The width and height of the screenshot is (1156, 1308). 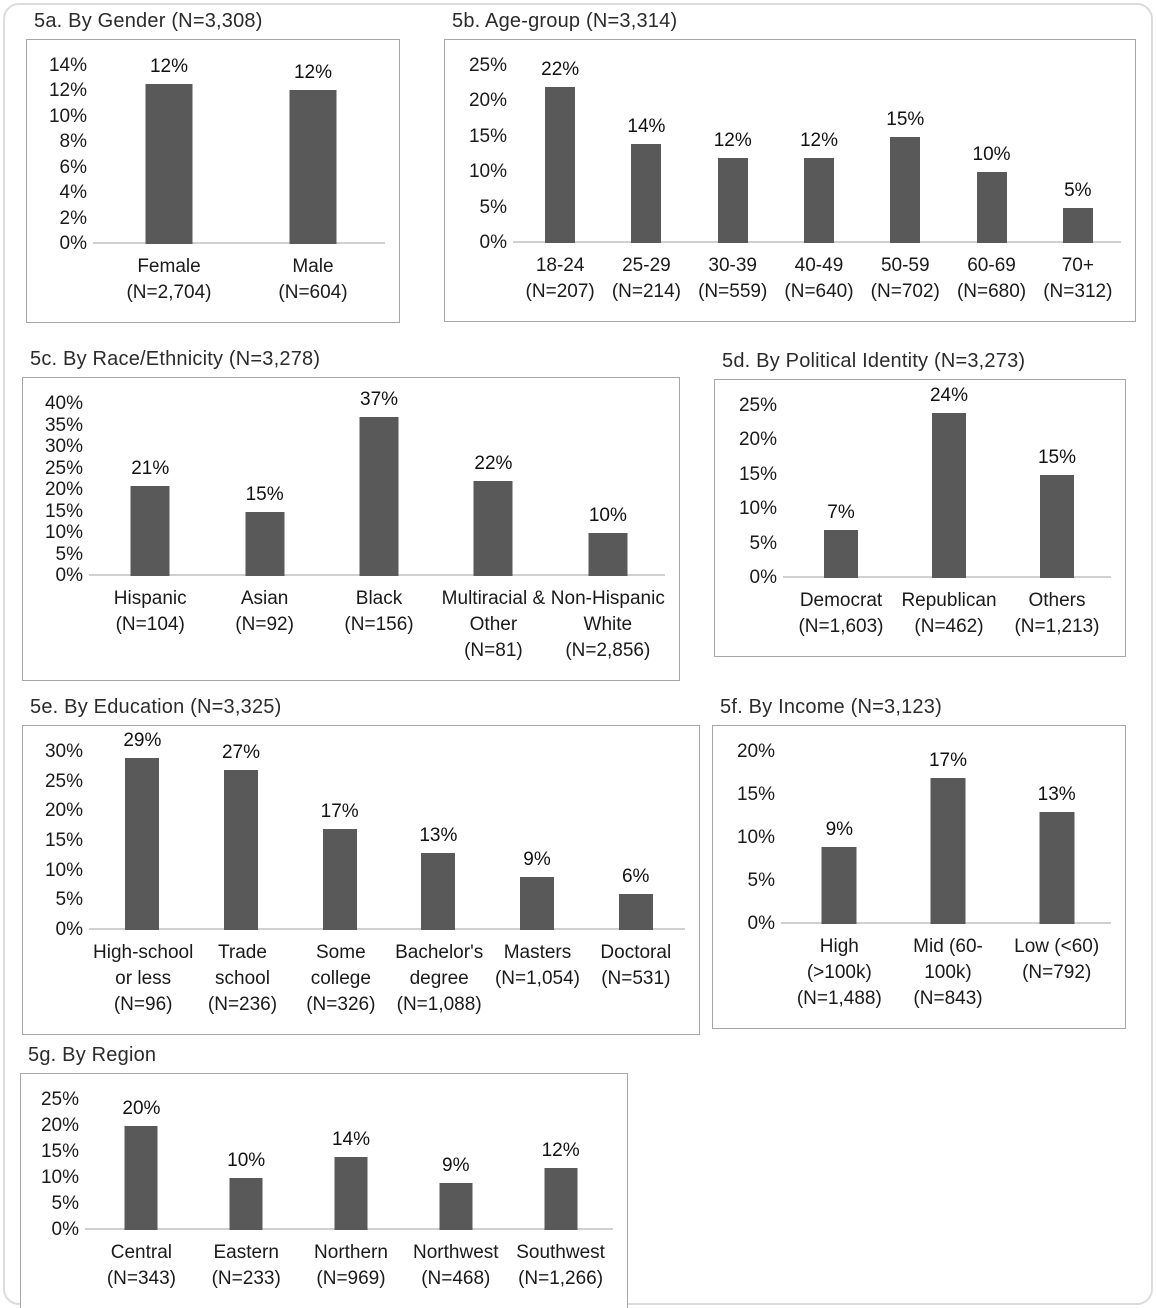 I want to click on category-label-line: Mid (60-, so click(x=948, y=946).